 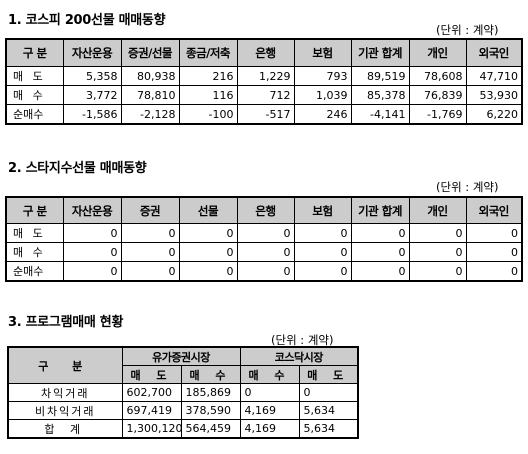 I want to click on table-cell: -1,586, so click(x=92, y=114).